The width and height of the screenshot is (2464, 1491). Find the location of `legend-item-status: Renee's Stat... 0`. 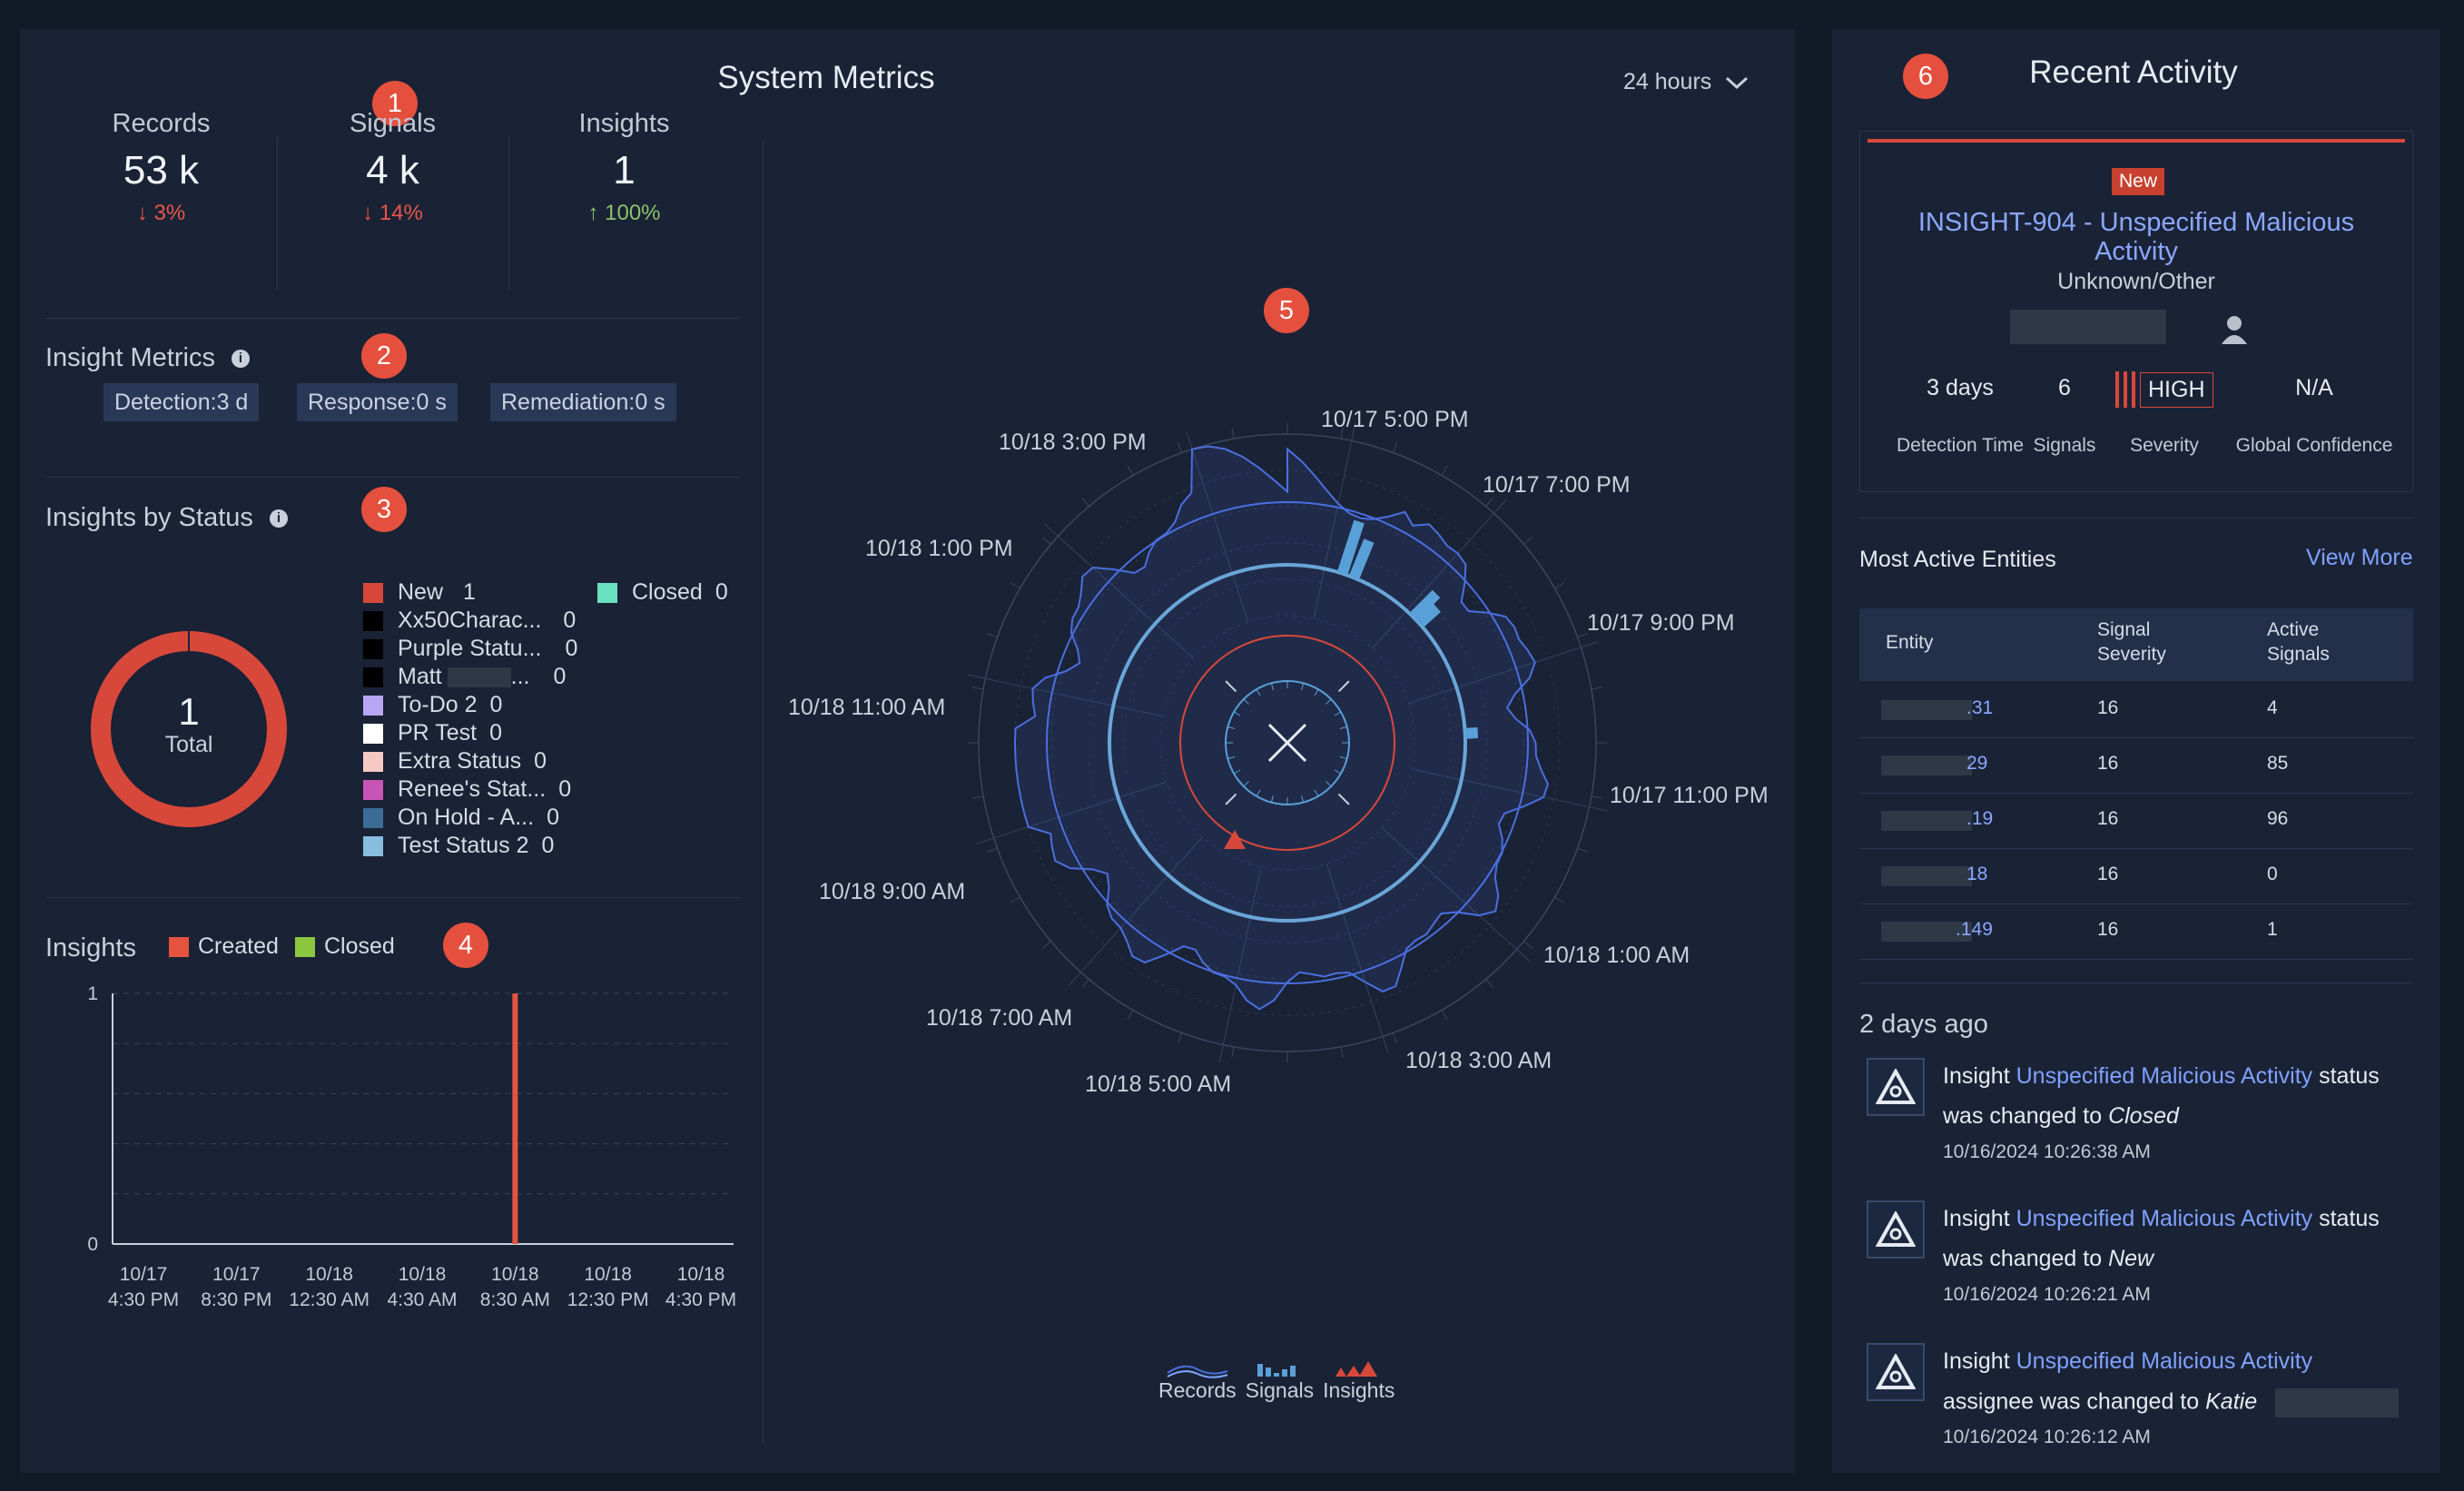

legend-item-status: Renee's Stat... 0 is located at coordinates (467, 790).